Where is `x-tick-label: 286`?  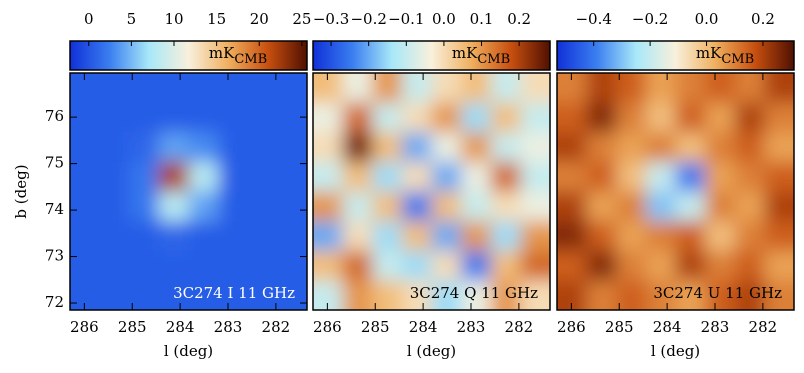 x-tick-label: 286 is located at coordinates (327, 327).